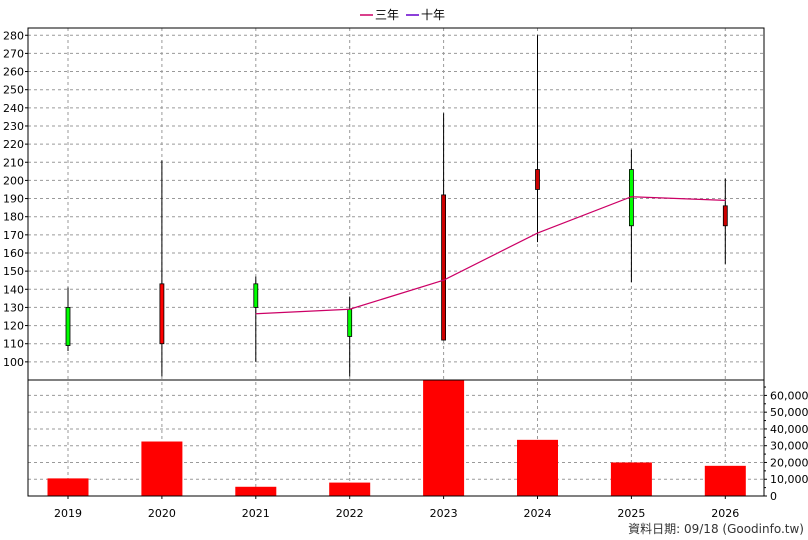 The image size is (808, 540). What do you see at coordinates (789, 462) in the screenshot?
I see `volume-tick-label: 20,000` at bounding box center [789, 462].